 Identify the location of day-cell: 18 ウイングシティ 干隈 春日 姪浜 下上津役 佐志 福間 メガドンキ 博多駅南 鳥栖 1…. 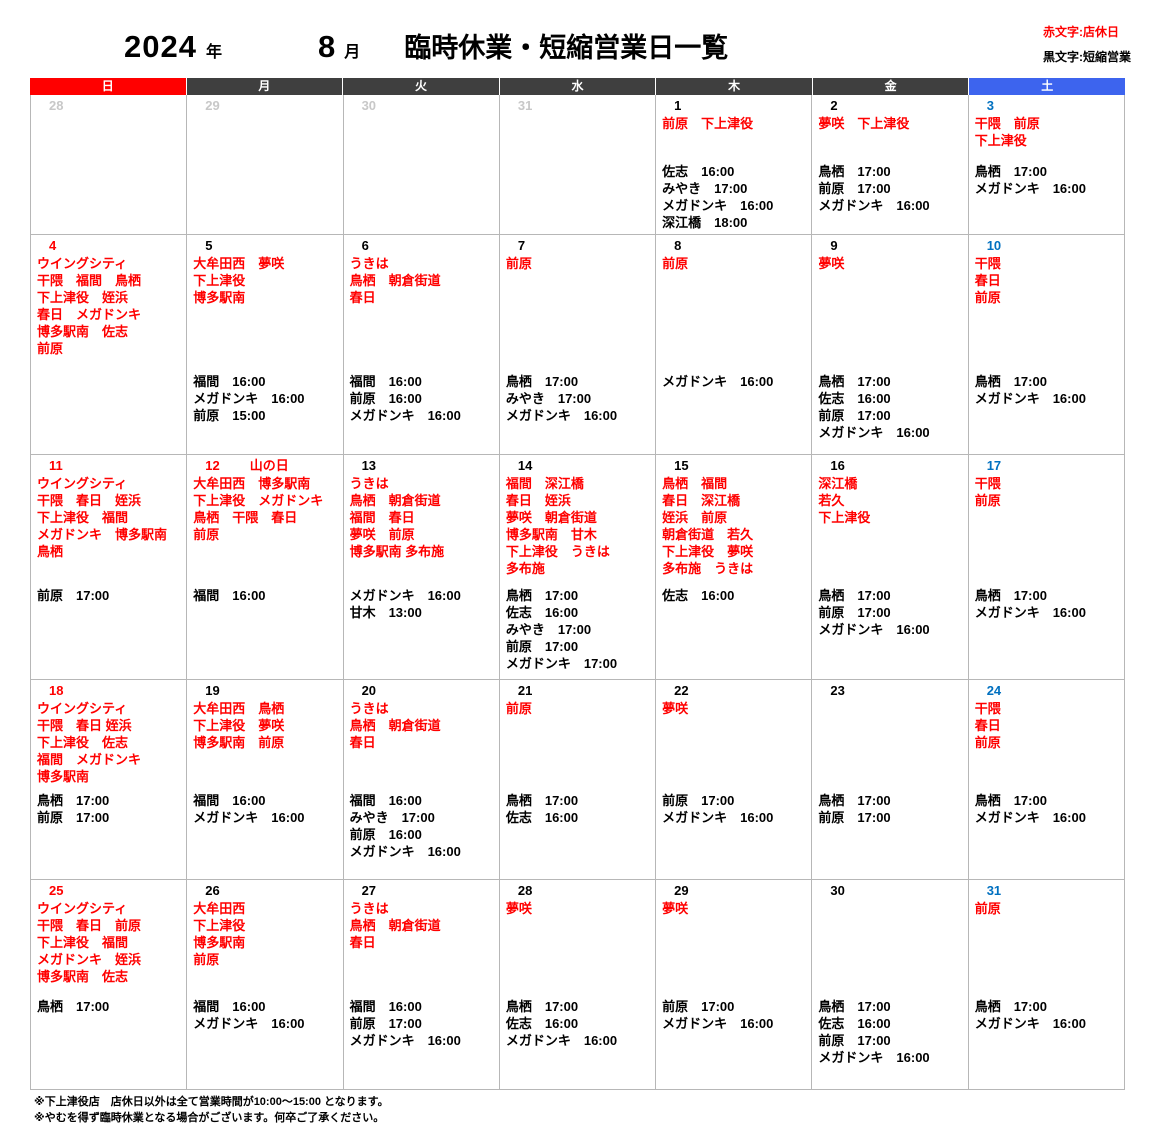
(109, 780).